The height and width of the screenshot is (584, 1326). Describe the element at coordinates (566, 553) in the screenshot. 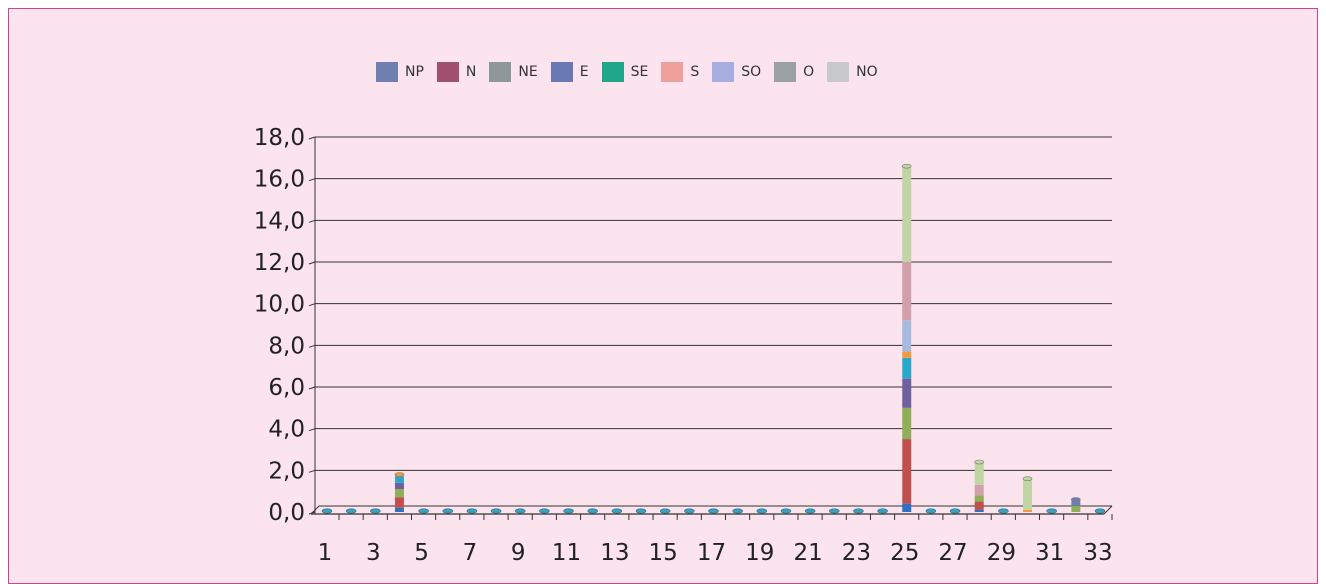

I see `x-tick-label: 11` at that location.